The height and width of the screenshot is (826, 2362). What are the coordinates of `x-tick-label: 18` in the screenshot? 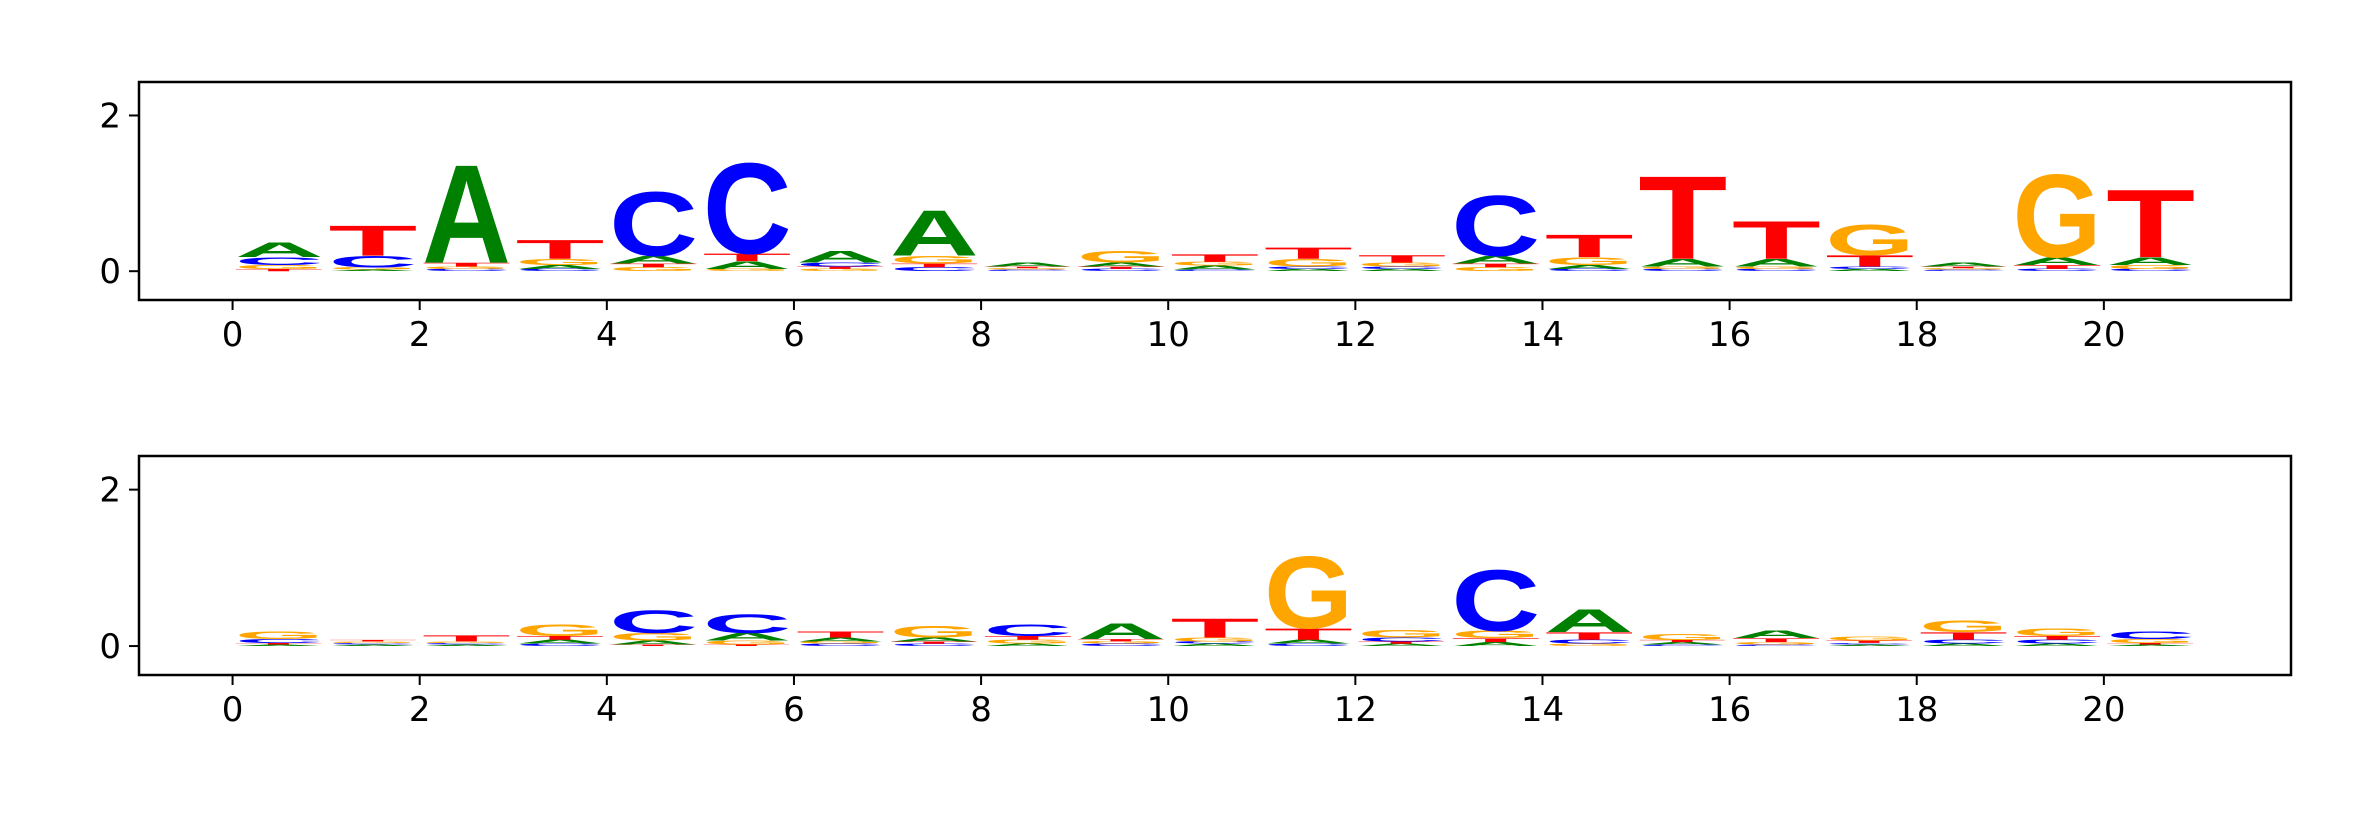 It's located at (1916, 710).